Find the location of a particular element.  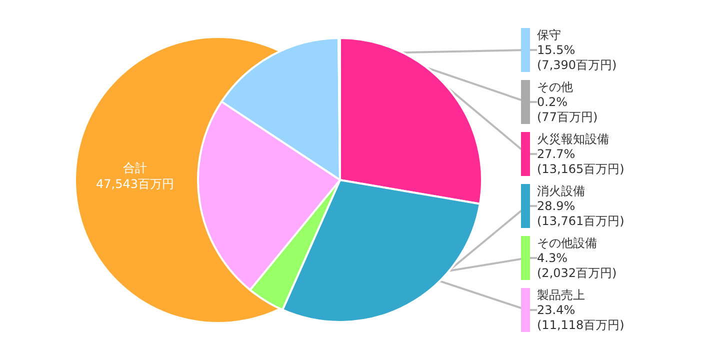

data-label: 23.4% (11,118百万円) is located at coordinates (580, 317).